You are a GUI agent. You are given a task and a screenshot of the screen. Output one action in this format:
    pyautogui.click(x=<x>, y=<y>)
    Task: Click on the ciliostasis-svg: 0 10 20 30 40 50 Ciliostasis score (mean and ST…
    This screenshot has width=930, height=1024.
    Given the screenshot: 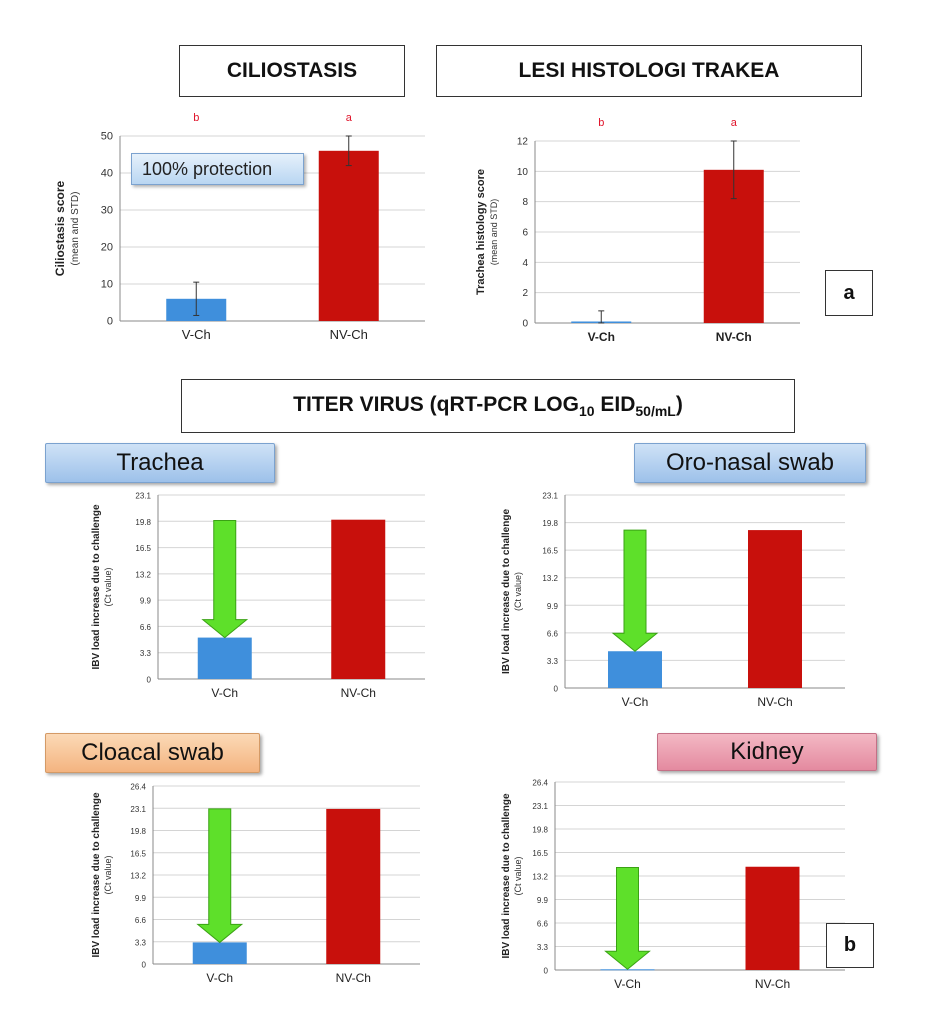 What is the action you would take?
    pyautogui.click(x=239, y=227)
    